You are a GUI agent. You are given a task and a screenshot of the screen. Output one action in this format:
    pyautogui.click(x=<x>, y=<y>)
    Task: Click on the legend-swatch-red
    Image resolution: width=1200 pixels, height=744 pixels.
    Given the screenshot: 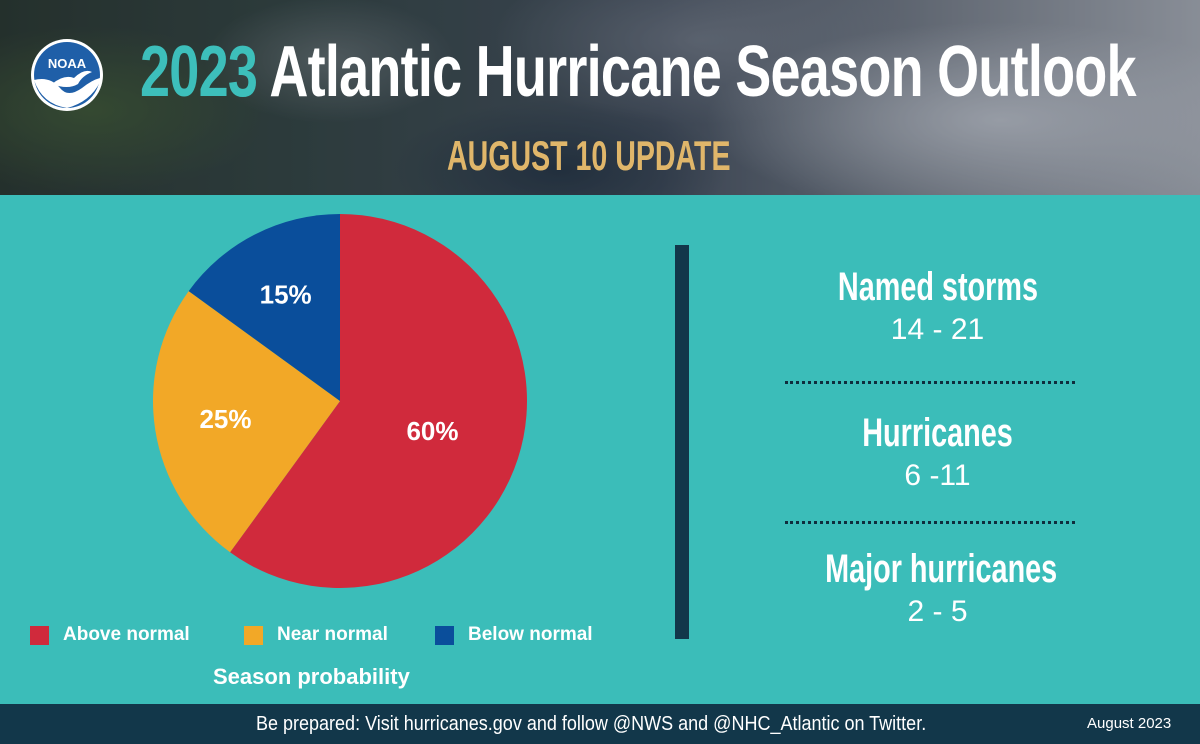 What is the action you would take?
    pyautogui.click(x=39, y=635)
    